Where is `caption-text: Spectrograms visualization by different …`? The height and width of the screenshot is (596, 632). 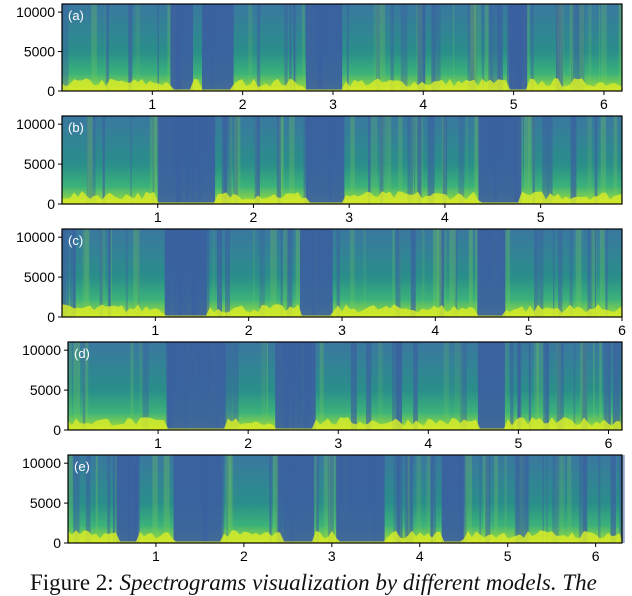 caption-text: Spectrograms visualization by different … is located at coordinates (358, 582).